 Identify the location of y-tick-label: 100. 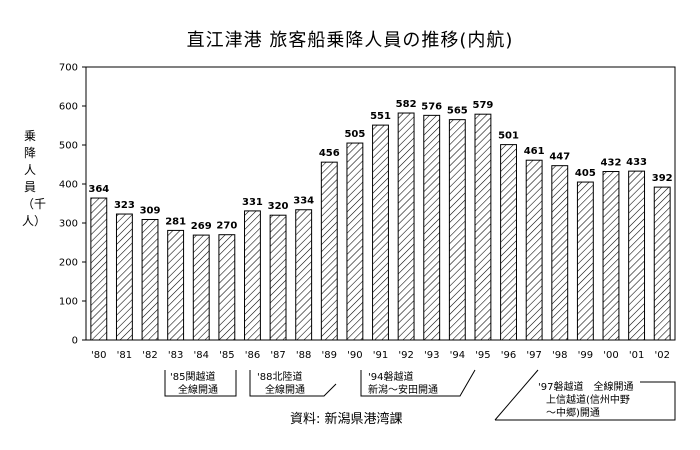
(68, 302).